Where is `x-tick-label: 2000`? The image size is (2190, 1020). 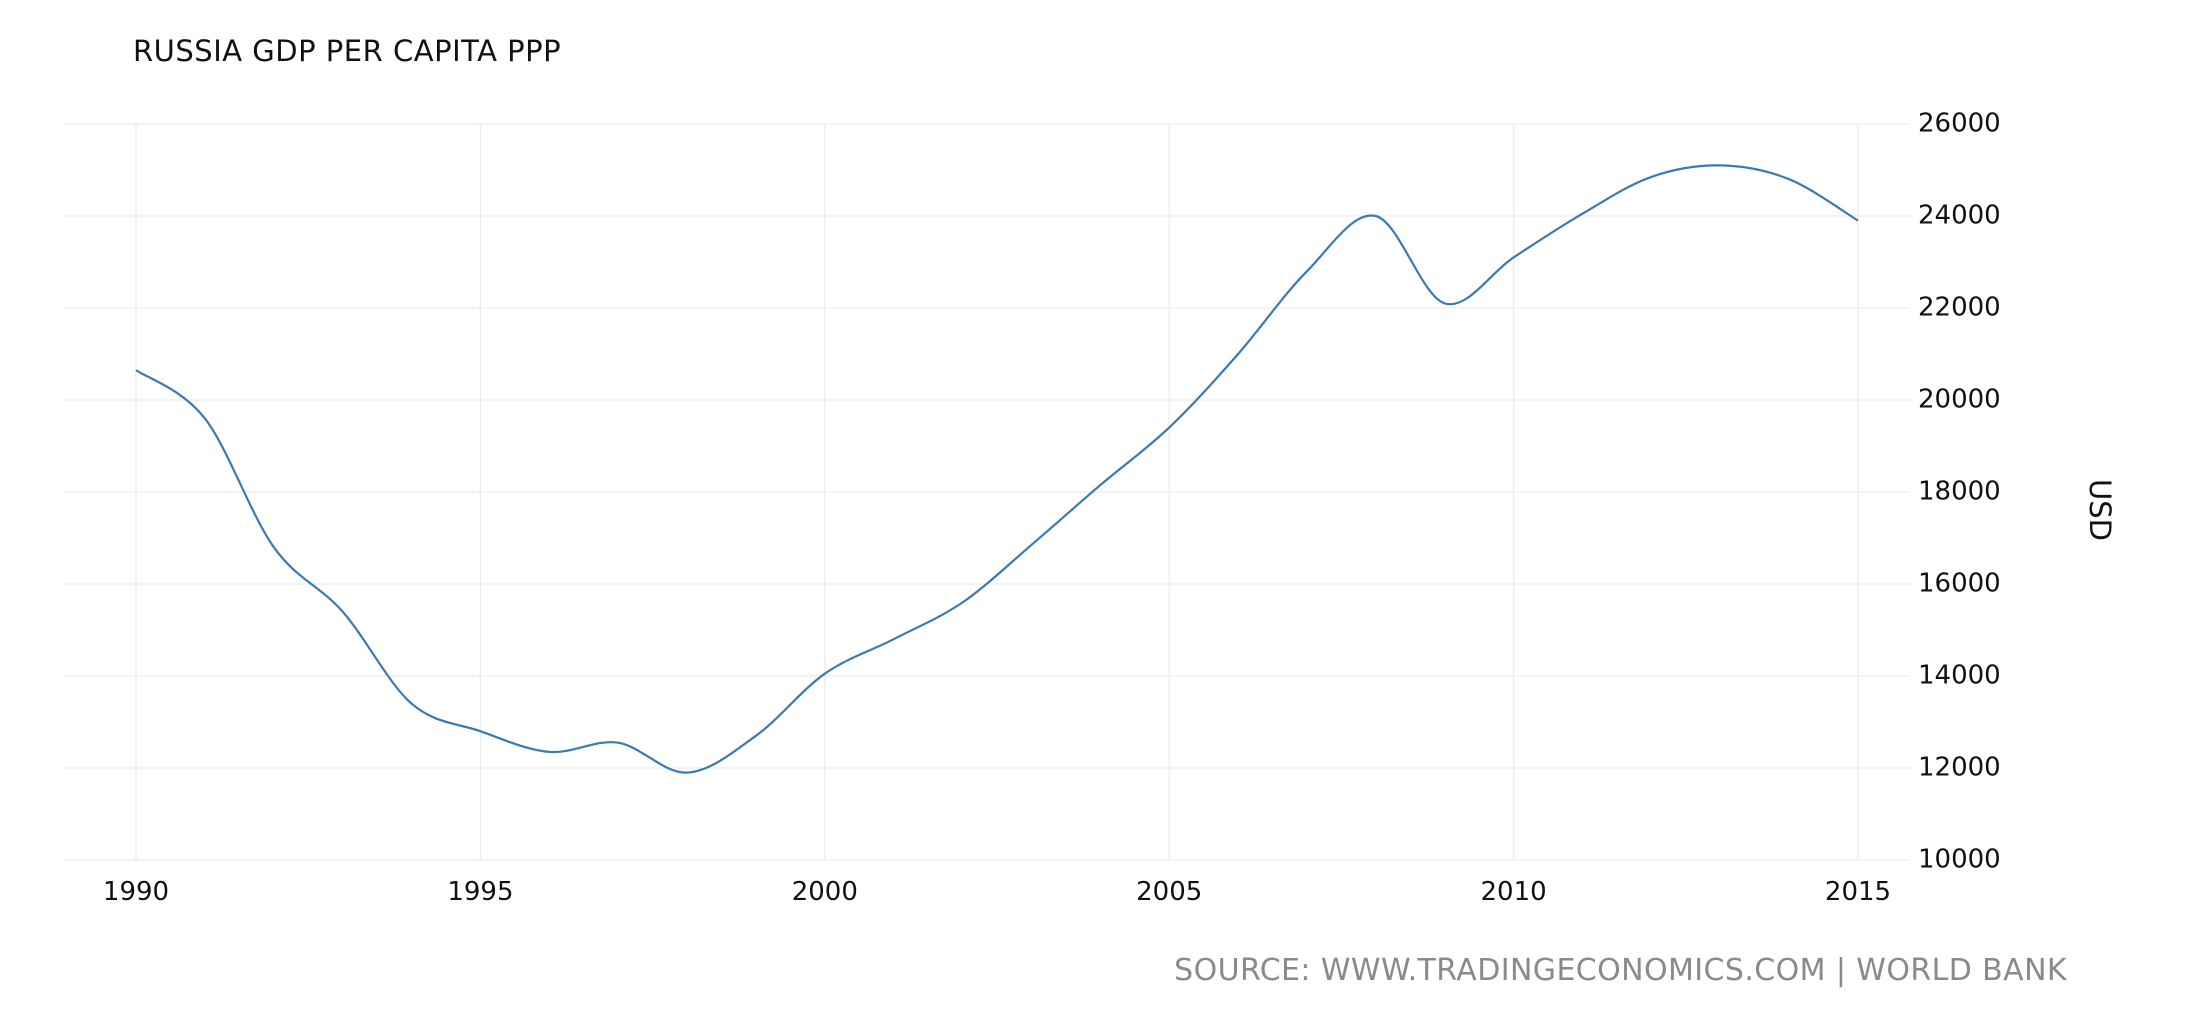 x-tick-label: 2000 is located at coordinates (825, 892).